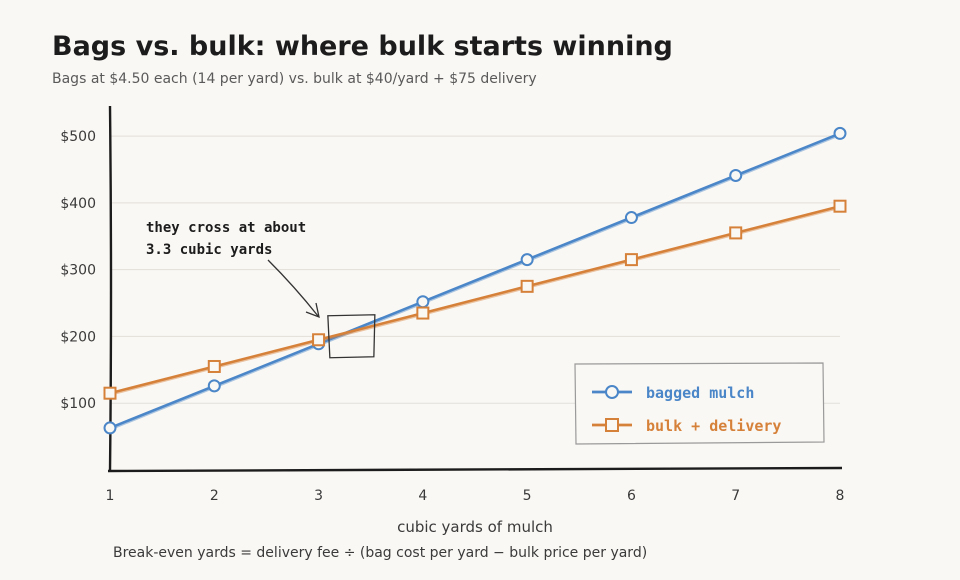 The height and width of the screenshot is (580, 960). Describe the element at coordinates (226, 228) in the screenshot. I see `annotation-line-1: they cross at about` at that location.